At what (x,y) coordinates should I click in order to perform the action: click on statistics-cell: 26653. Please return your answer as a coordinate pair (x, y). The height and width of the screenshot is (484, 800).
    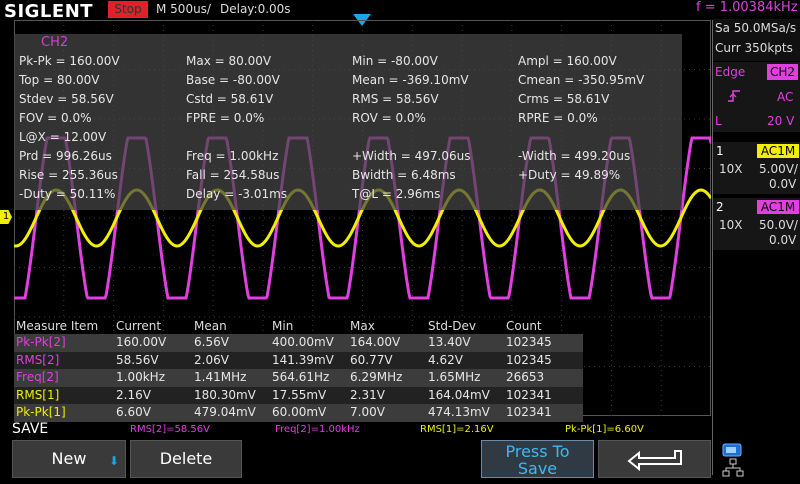
    Looking at the image, I should click on (525, 377).